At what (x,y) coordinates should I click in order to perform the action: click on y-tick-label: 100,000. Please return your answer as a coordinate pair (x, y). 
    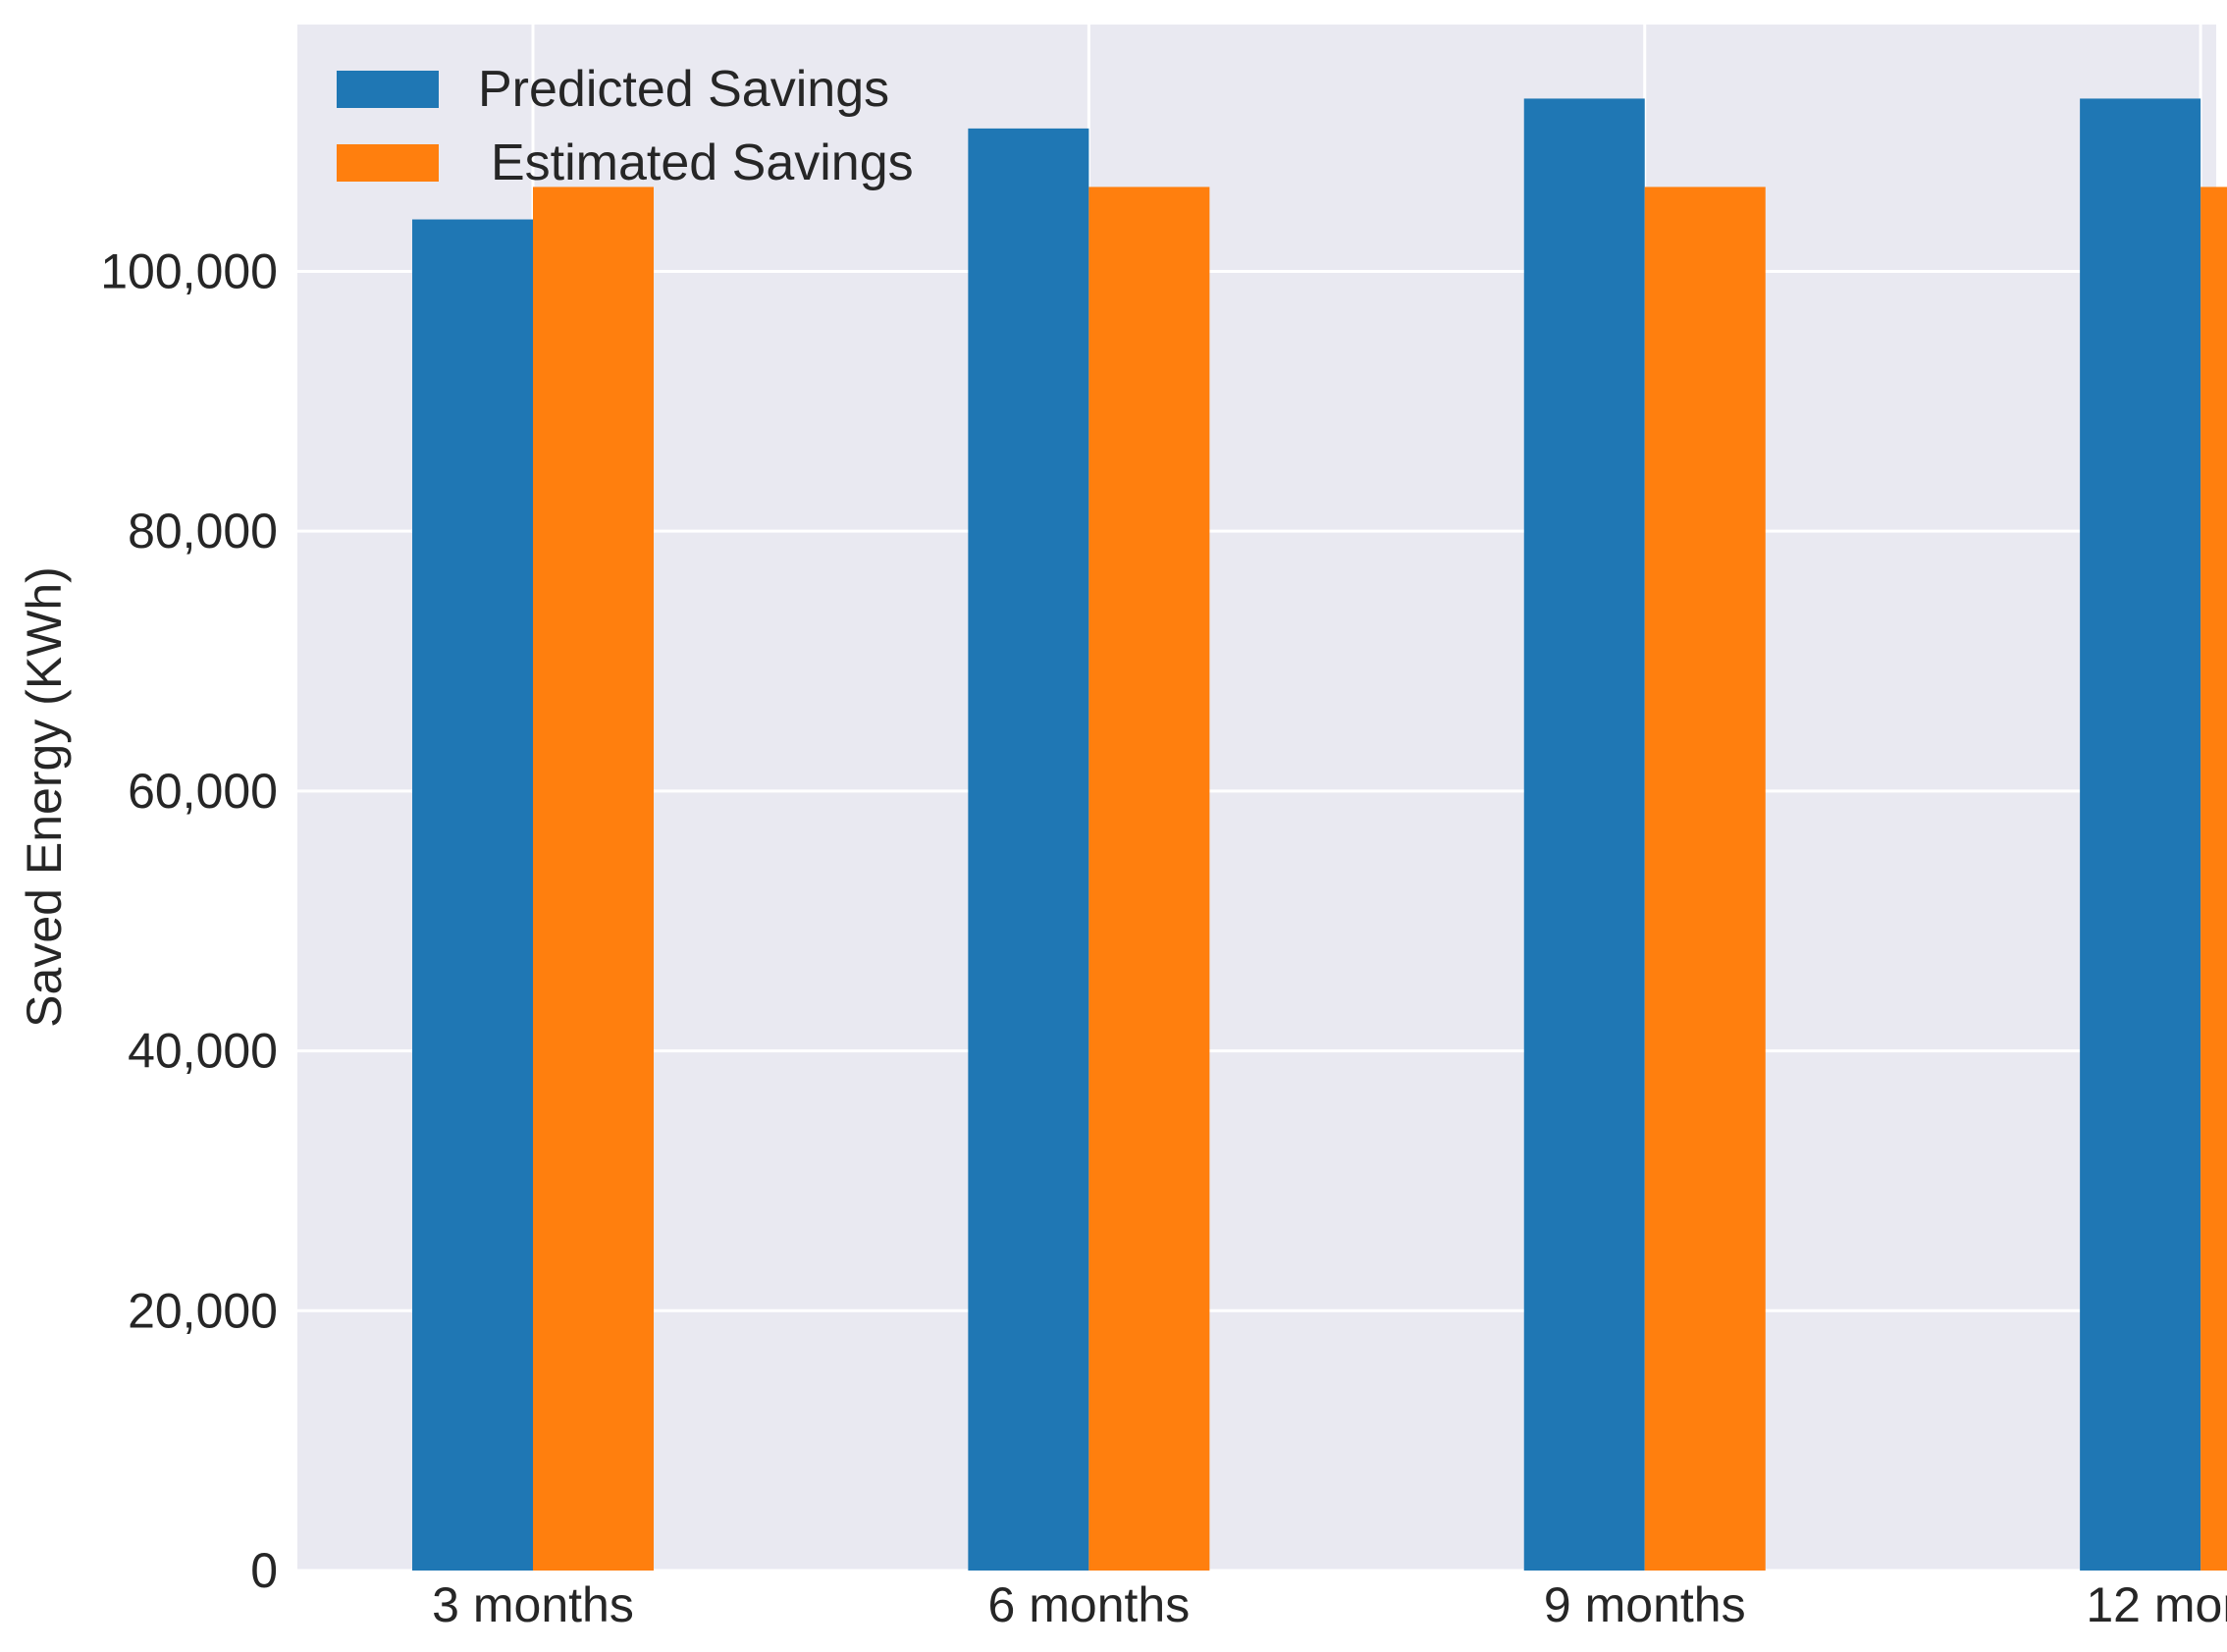
    Looking at the image, I should click on (189, 270).